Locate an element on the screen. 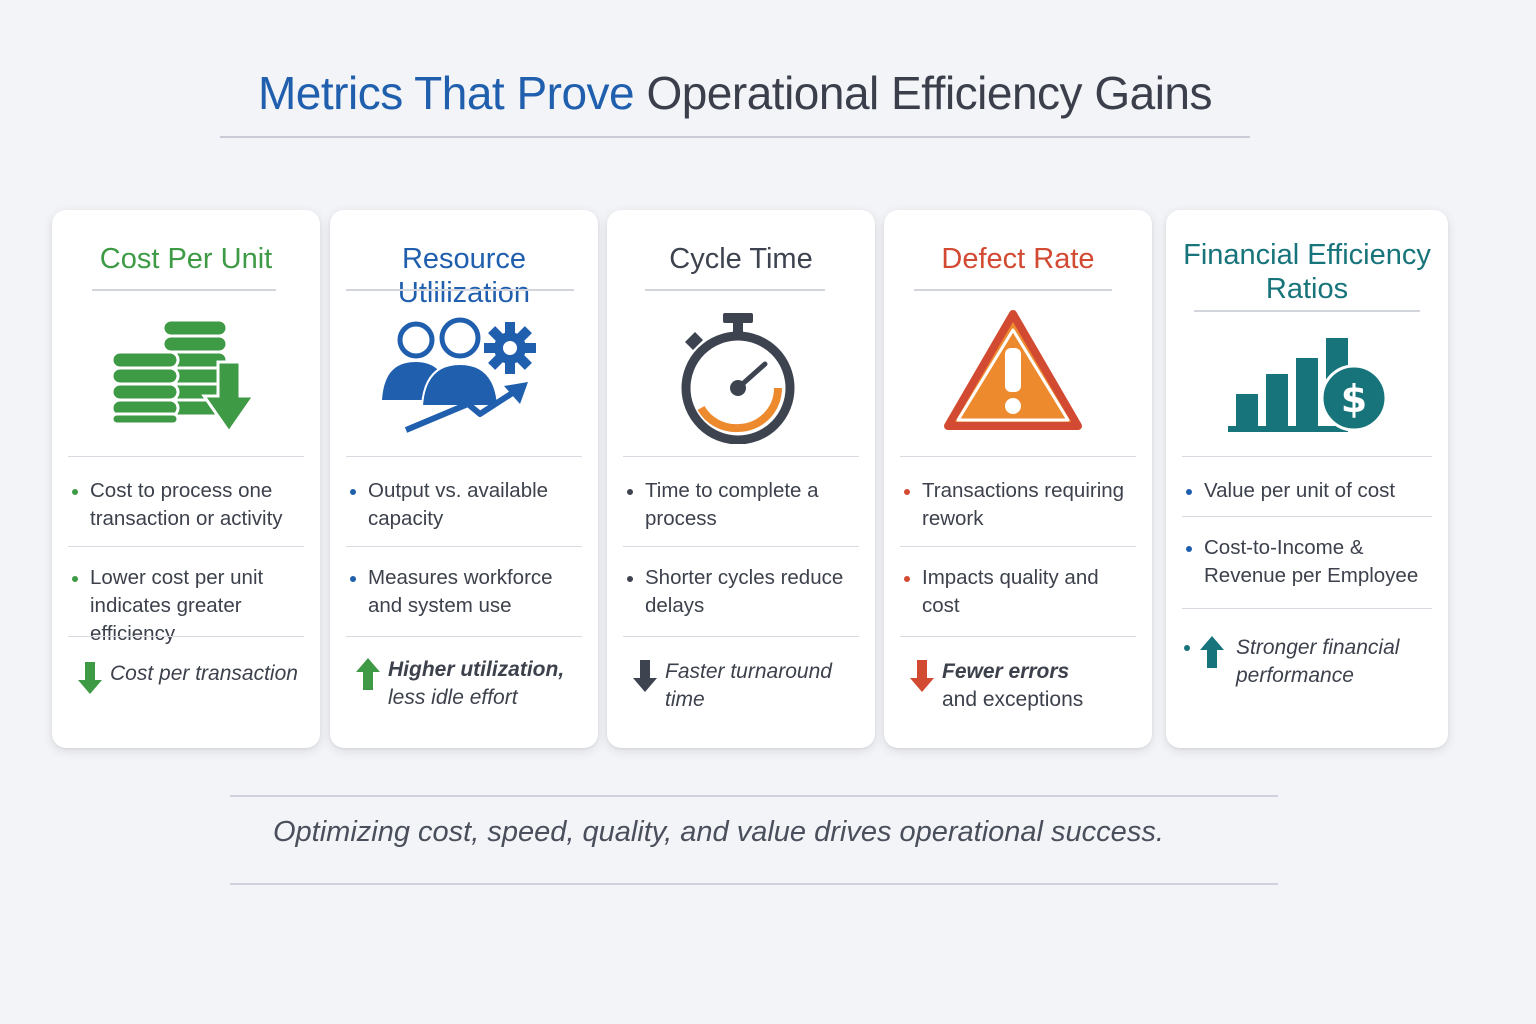 The image size is (1536, 1024). highlight-text-bold: Fewer errors is located at coordinates (1006, 671).